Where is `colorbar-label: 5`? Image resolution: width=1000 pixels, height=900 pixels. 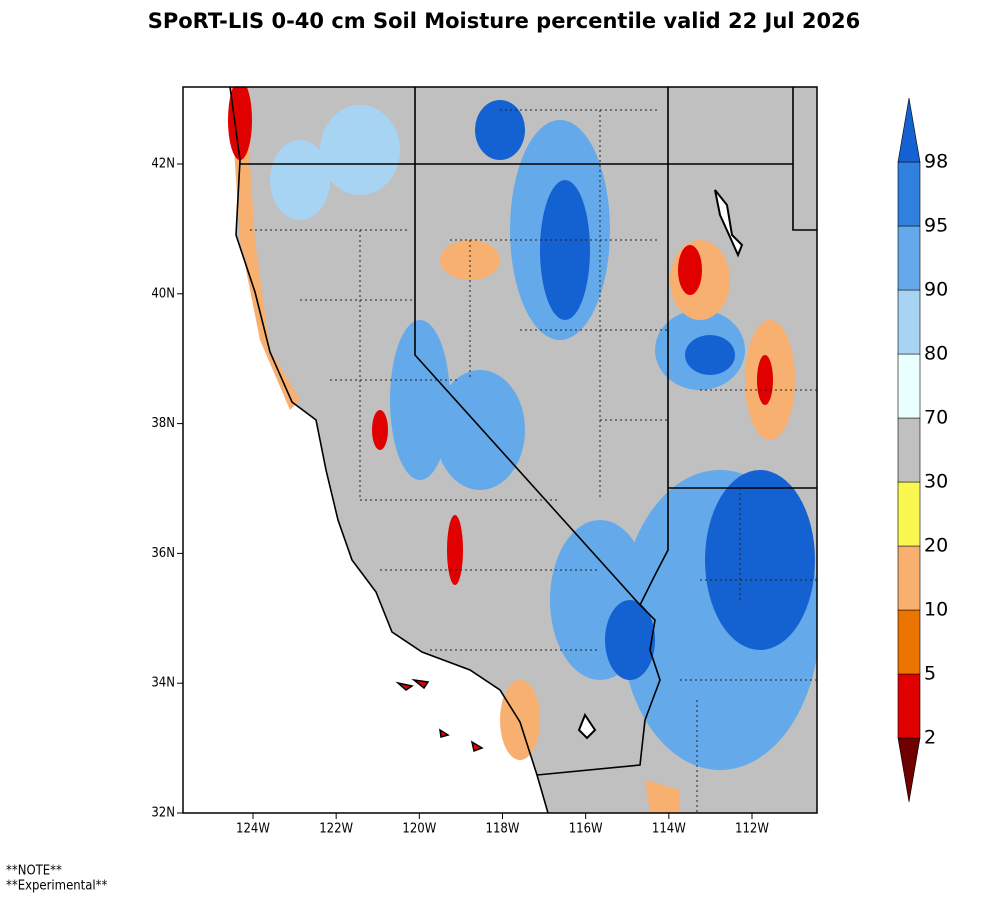 colorbar-label: 5 is located at coordinates (930, 674).